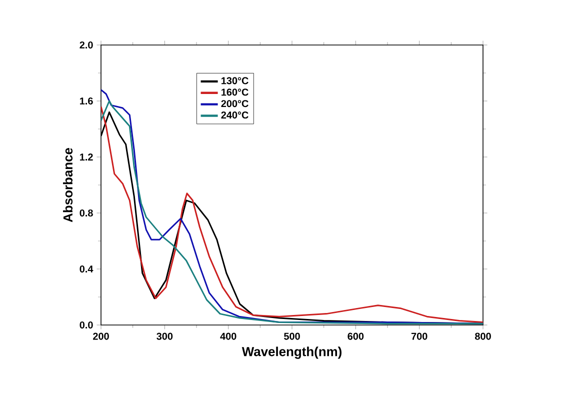  What do you see at coordinates (86, 157) in the screenshot?
I see `y-tick-label: 1.2` at bounding box center [86, 157].